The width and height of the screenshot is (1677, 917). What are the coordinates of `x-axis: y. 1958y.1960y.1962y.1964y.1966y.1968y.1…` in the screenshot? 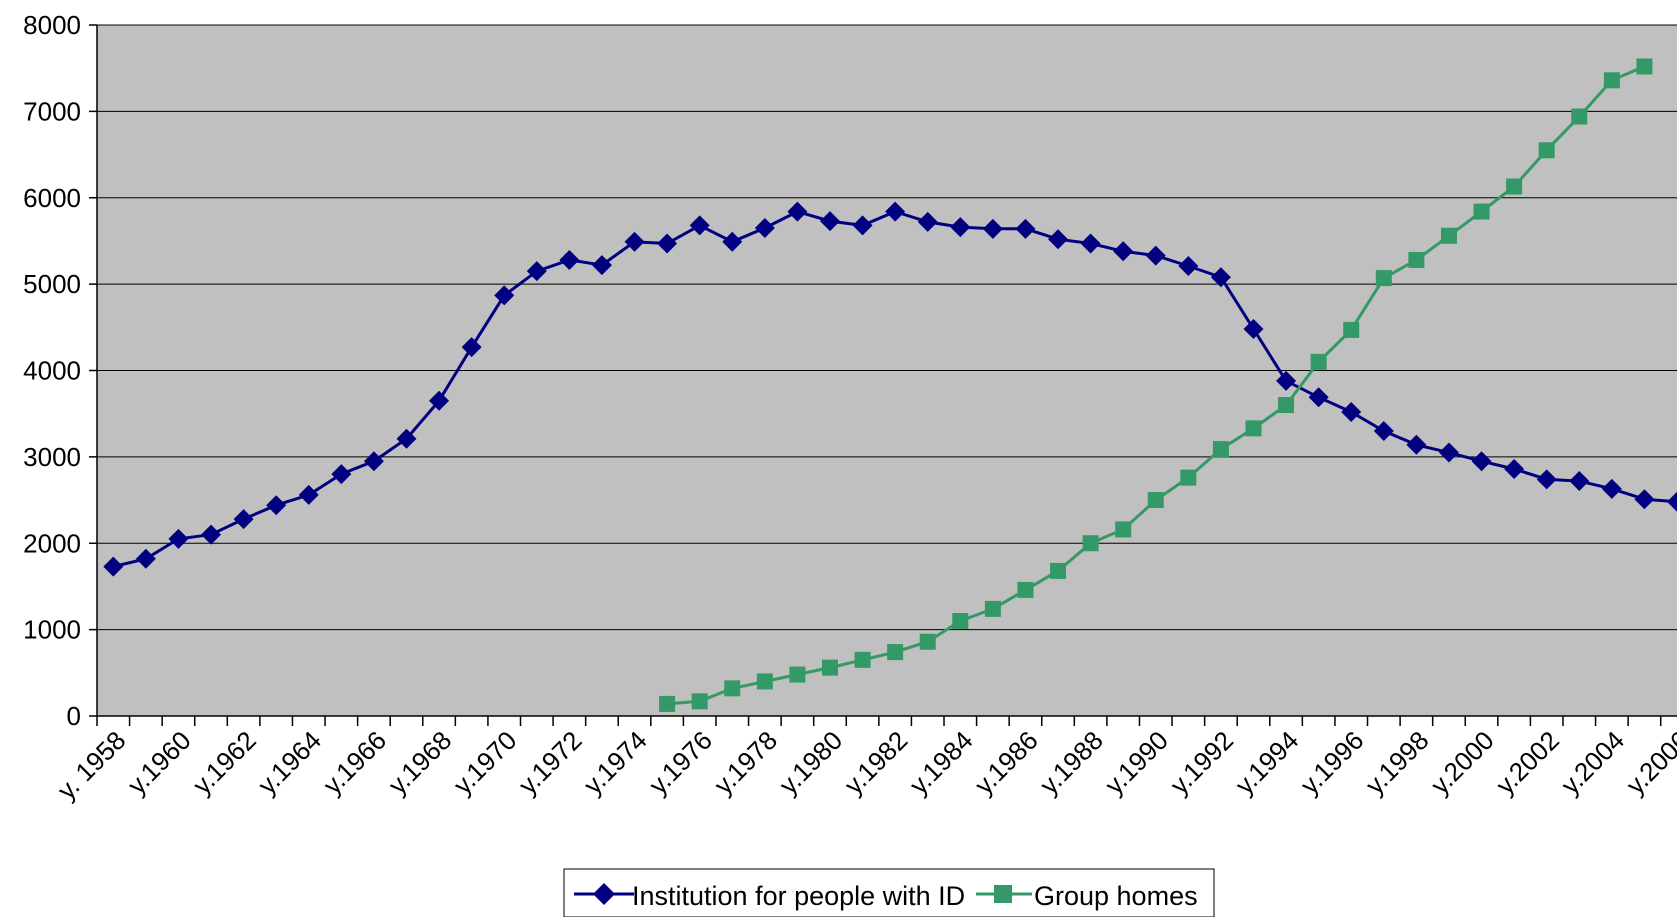 It's located at (864, 760).